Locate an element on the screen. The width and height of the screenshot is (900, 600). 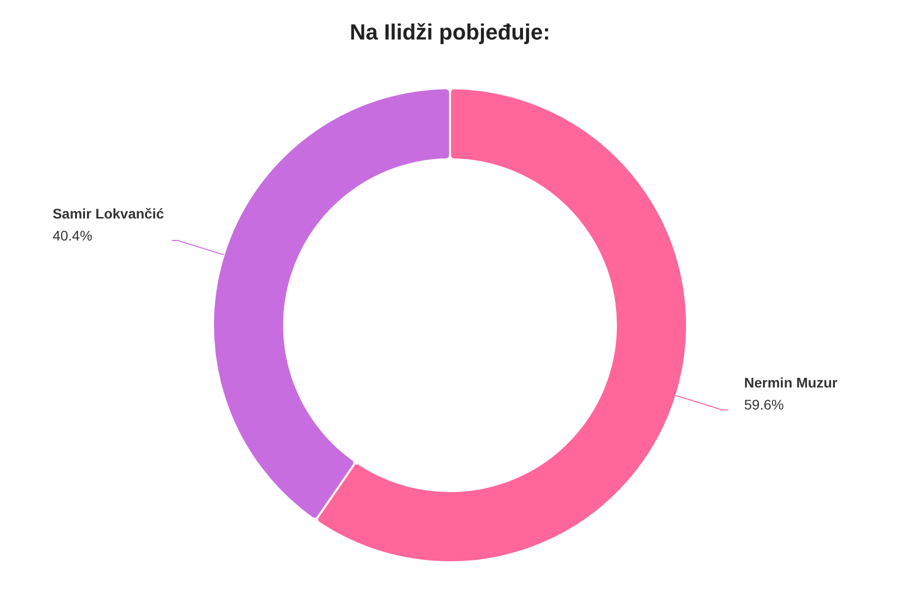
slice-label: Samir Lokvančić is located at coordinates (108, 213).